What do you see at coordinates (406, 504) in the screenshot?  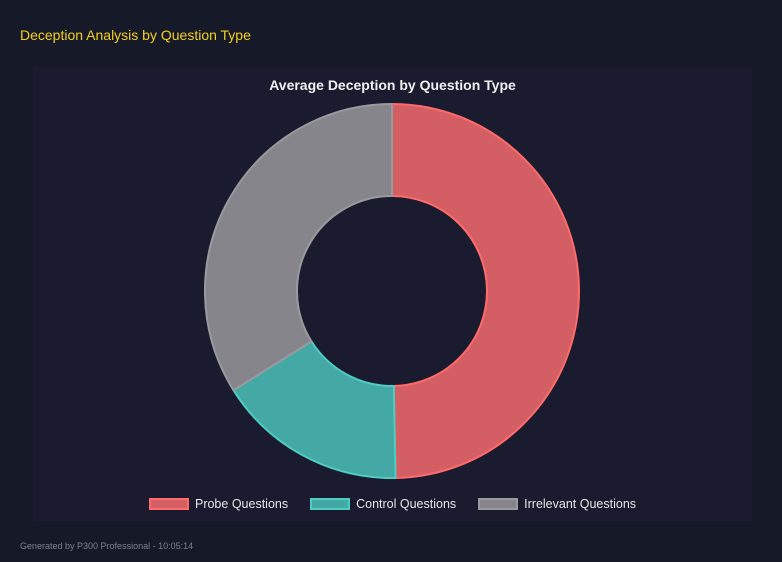 I see `legend-label: Control Questions` at bounding box center [406, 504].